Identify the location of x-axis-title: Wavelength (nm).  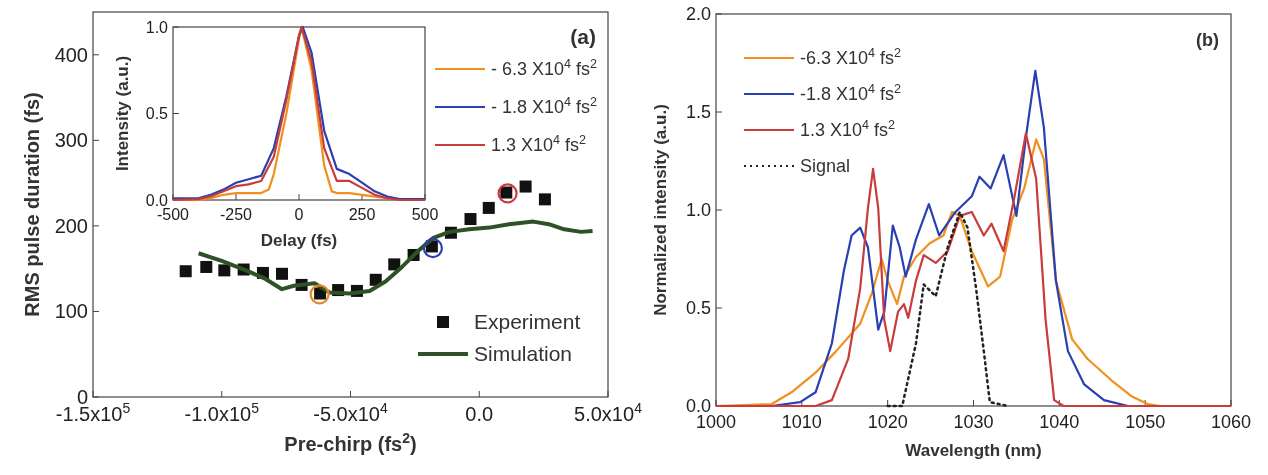
(973, 450).